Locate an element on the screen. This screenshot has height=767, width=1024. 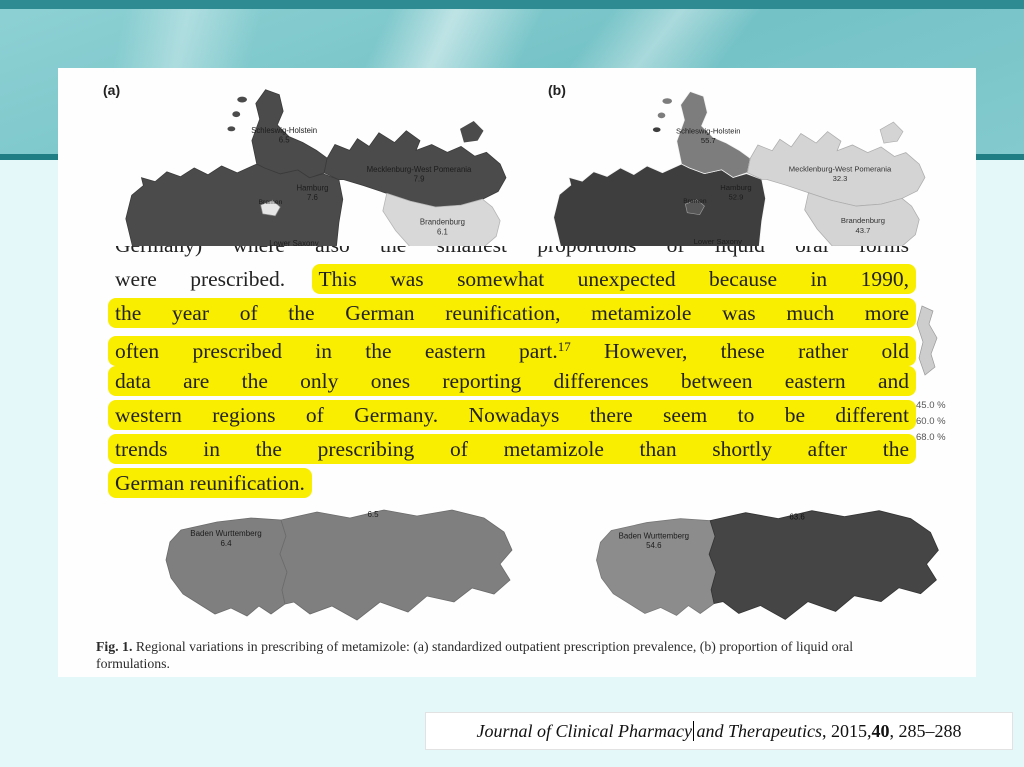
caption-text: formulations. is located at coordinates (133, 663).